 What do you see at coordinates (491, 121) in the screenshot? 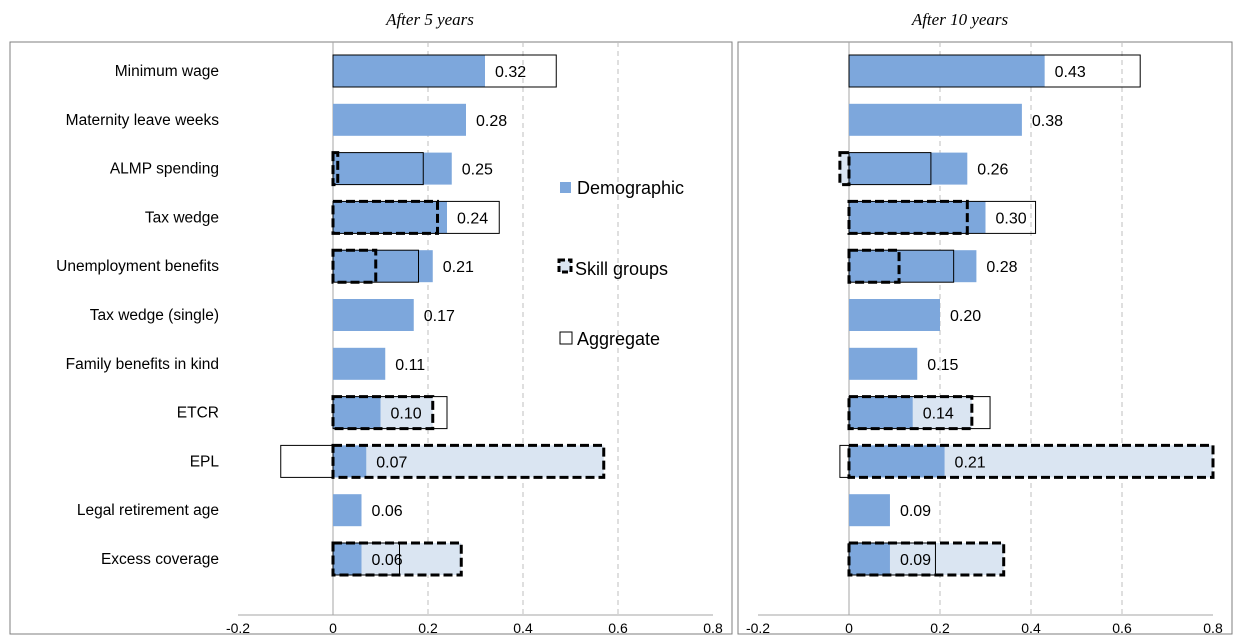
I see `value-label-left-1: 0.28` at bounding box center [491, 121].